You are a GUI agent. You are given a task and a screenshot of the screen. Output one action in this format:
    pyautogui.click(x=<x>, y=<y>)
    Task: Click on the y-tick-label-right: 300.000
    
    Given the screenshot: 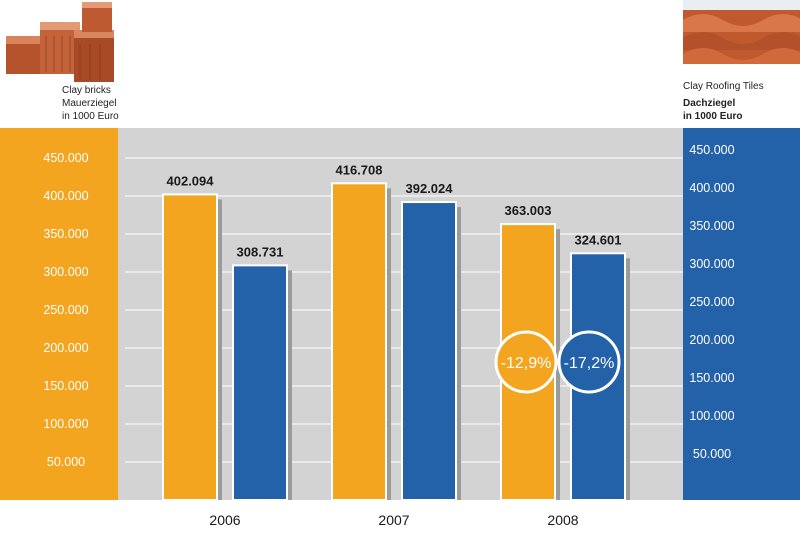 What is the action you would take?
    pyautogui.click(x=711, y=264)
    